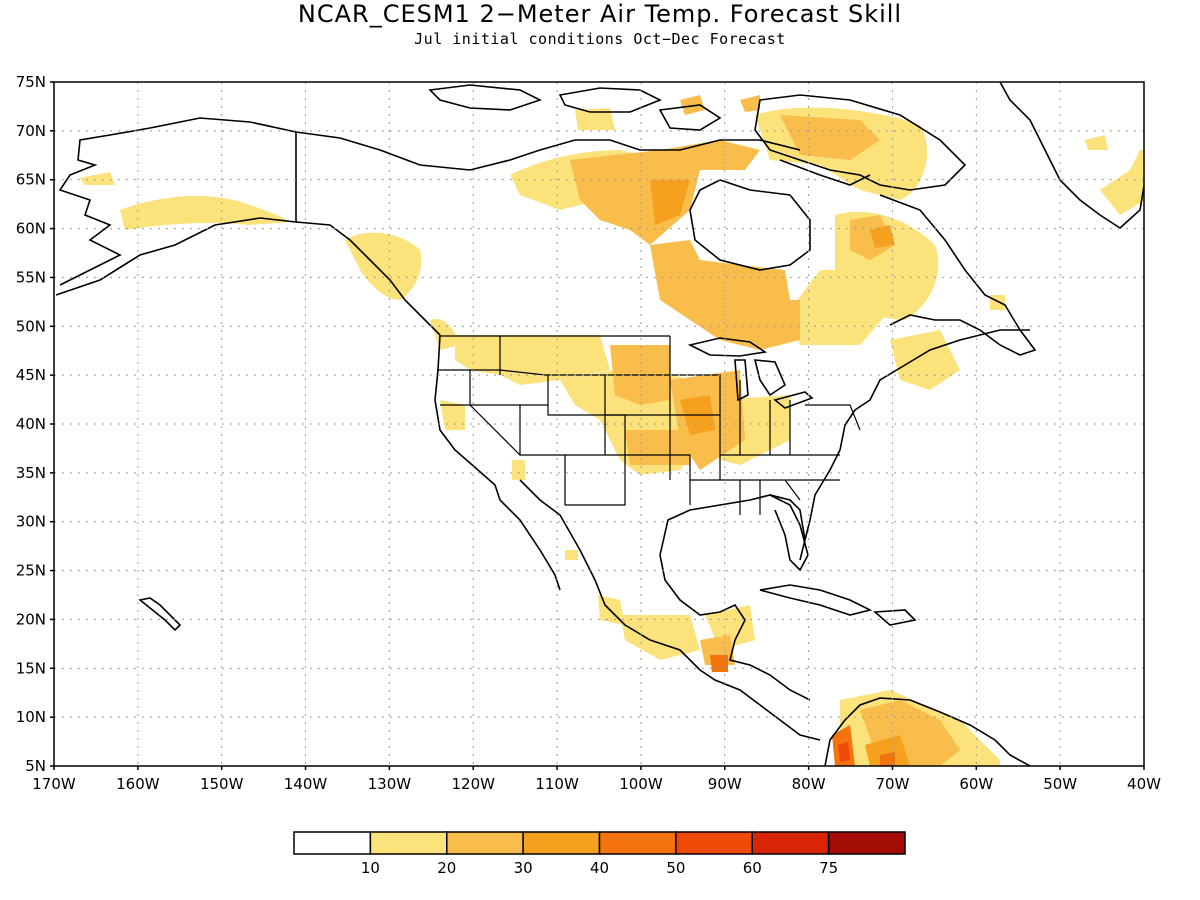 This screenshot has height=900, width=1200. I want to click on colorbar-label: 75, so click(828, 868).